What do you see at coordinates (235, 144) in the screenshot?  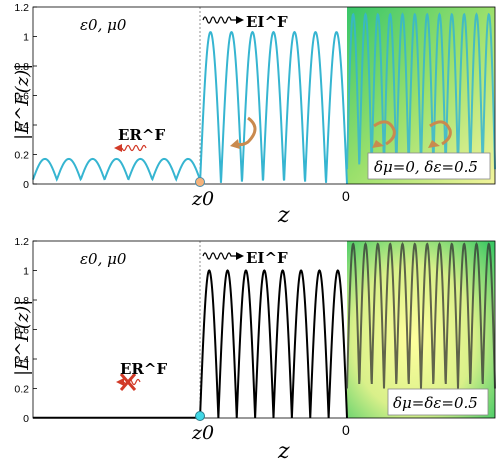 I see `top-curl-arrowhead-1-icon` at bounding box center [235, 144].